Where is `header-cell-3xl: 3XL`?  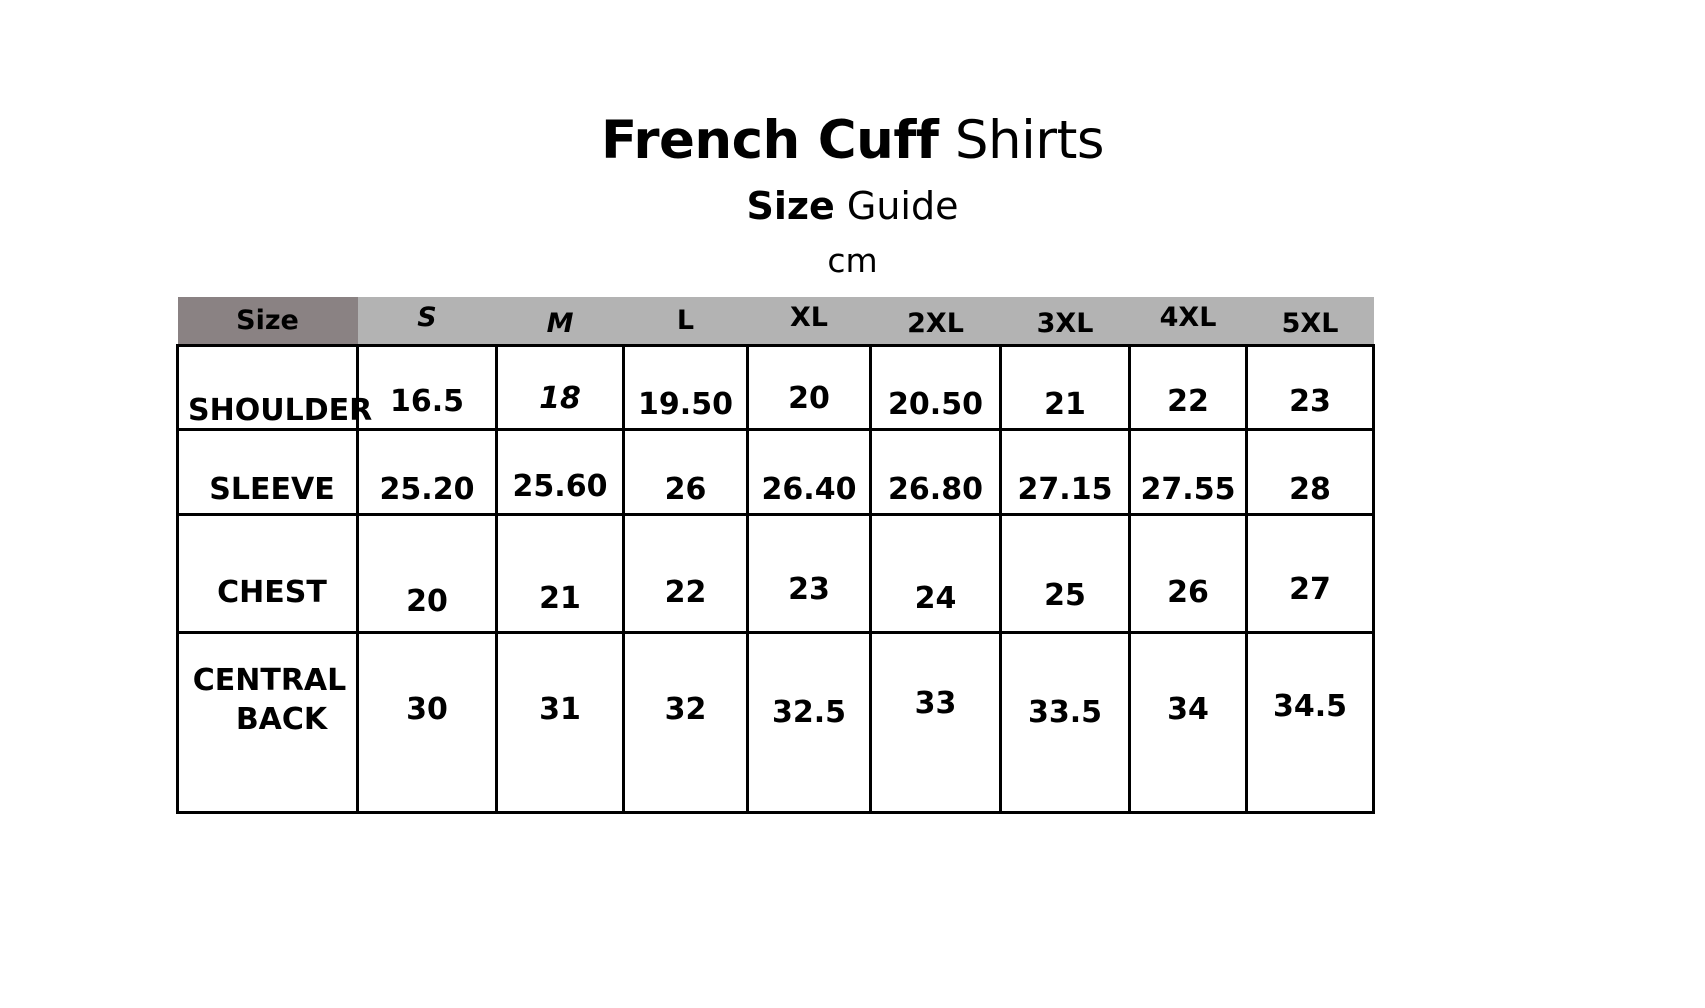 header-cell-3xl: 3XL is located at coordinates (1065, 321).